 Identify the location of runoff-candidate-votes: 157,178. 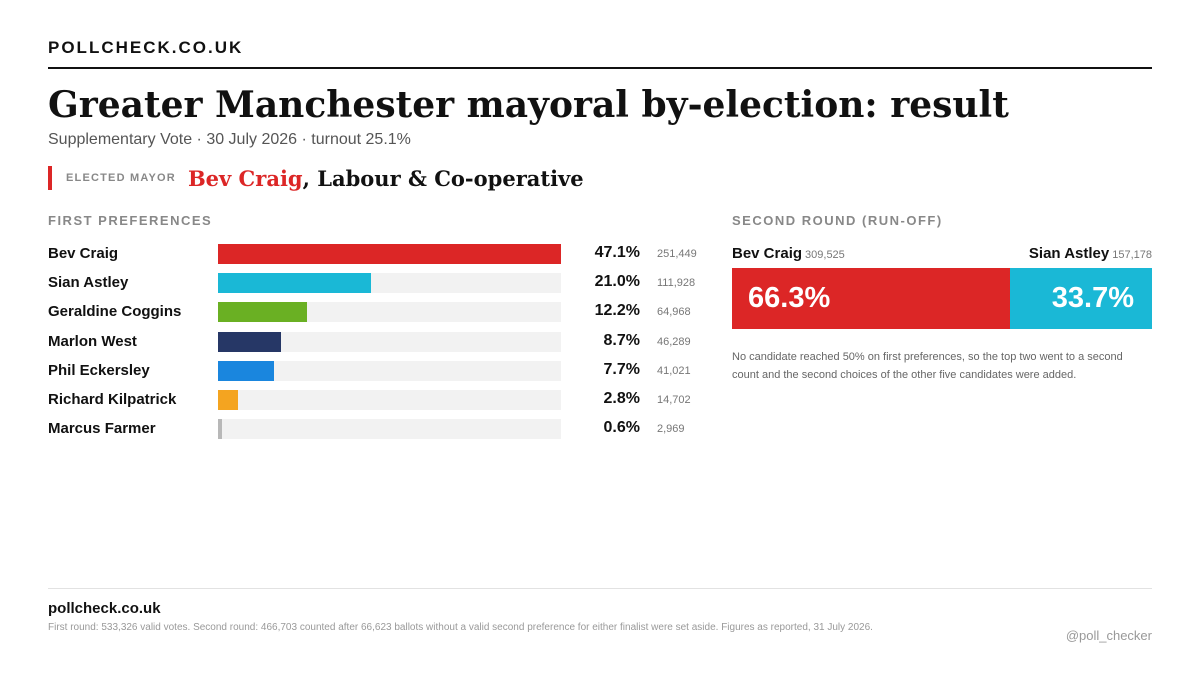
(1132, 255).